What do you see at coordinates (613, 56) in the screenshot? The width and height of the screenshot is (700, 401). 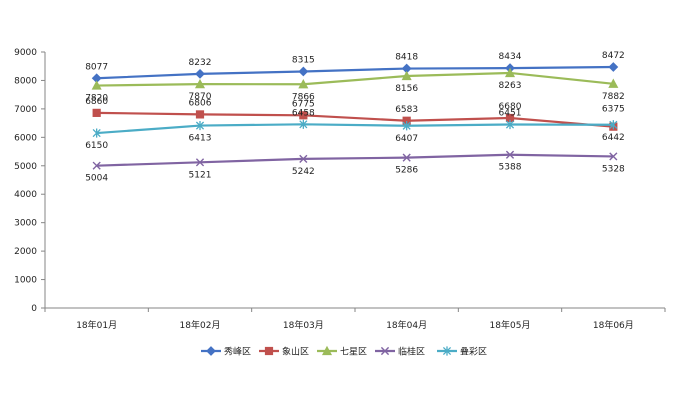 I see `data-label: 8472` at bounding box center [613, 56].